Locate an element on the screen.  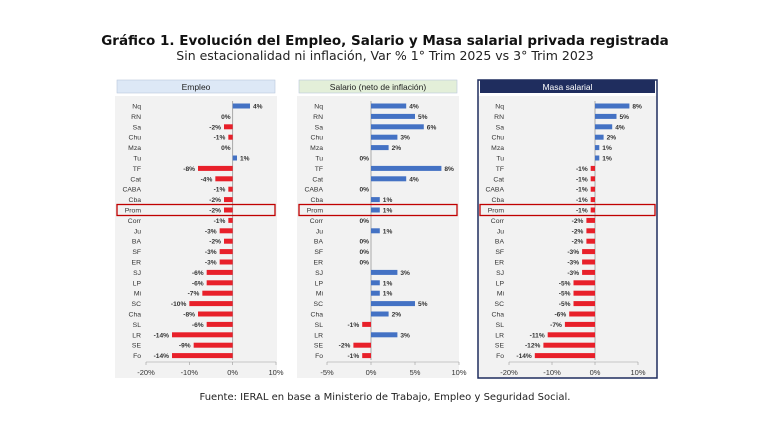
category-label: Chu is located at coordinates (498, 138).